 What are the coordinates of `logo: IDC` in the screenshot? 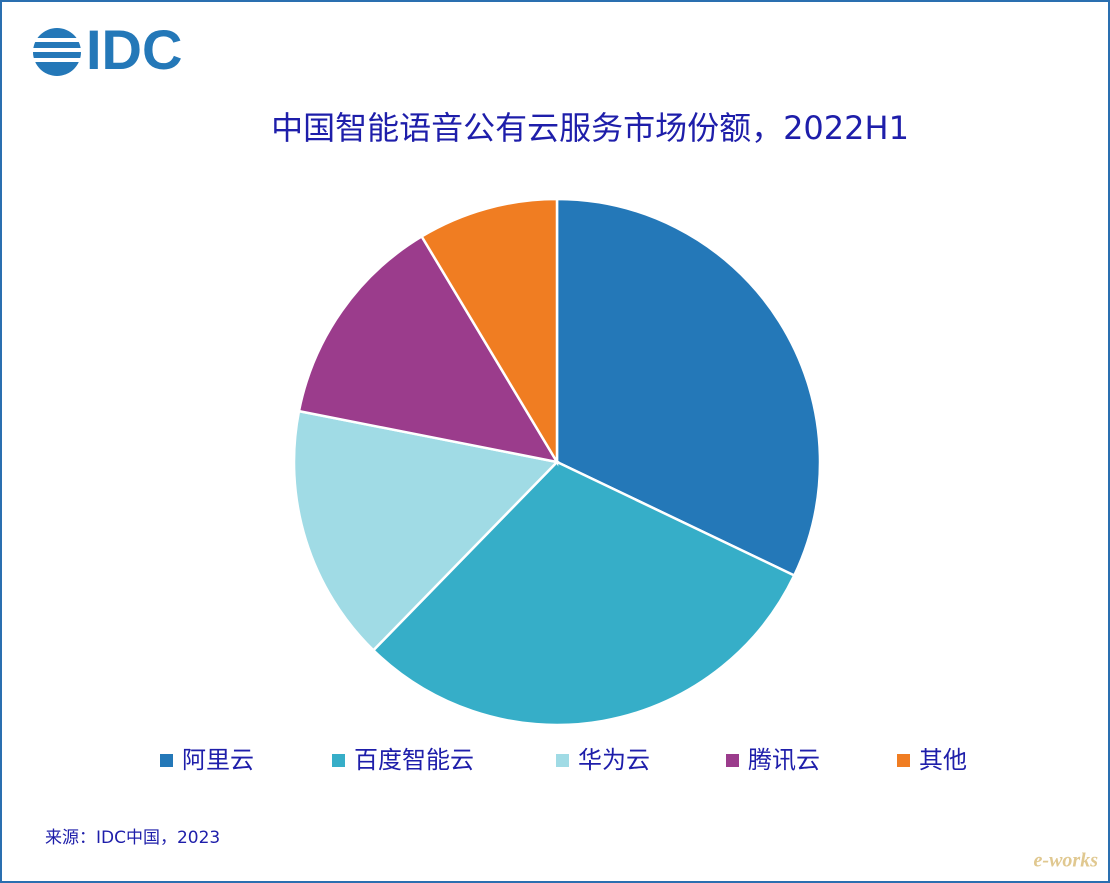 It's located at (106, 49).